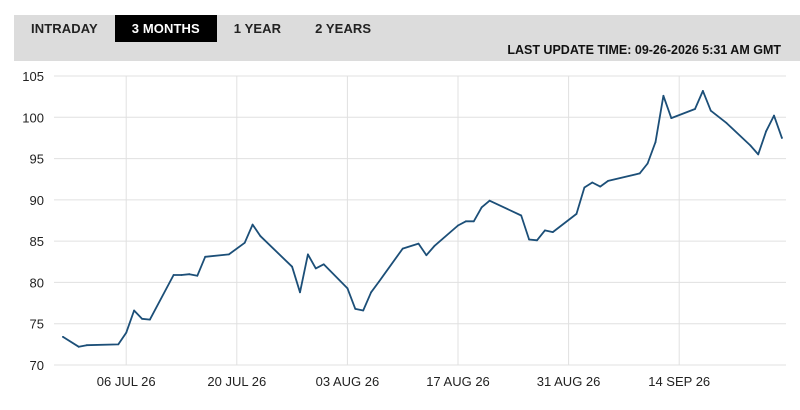 The image size is (800, 410). Describe the element at coordinates (37, 241) in the screenshot. I see `y-tick-label: 85` at that location.